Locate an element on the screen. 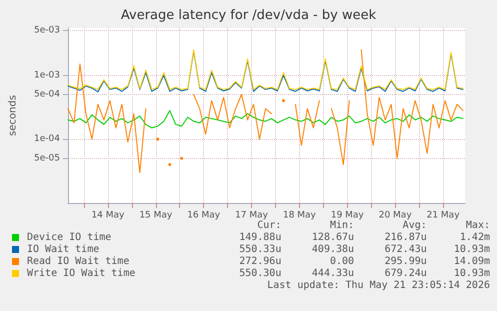 The height and width of the screenshot is (311, 497). y-axis-title: seconds is located at coordinates (13, 115).